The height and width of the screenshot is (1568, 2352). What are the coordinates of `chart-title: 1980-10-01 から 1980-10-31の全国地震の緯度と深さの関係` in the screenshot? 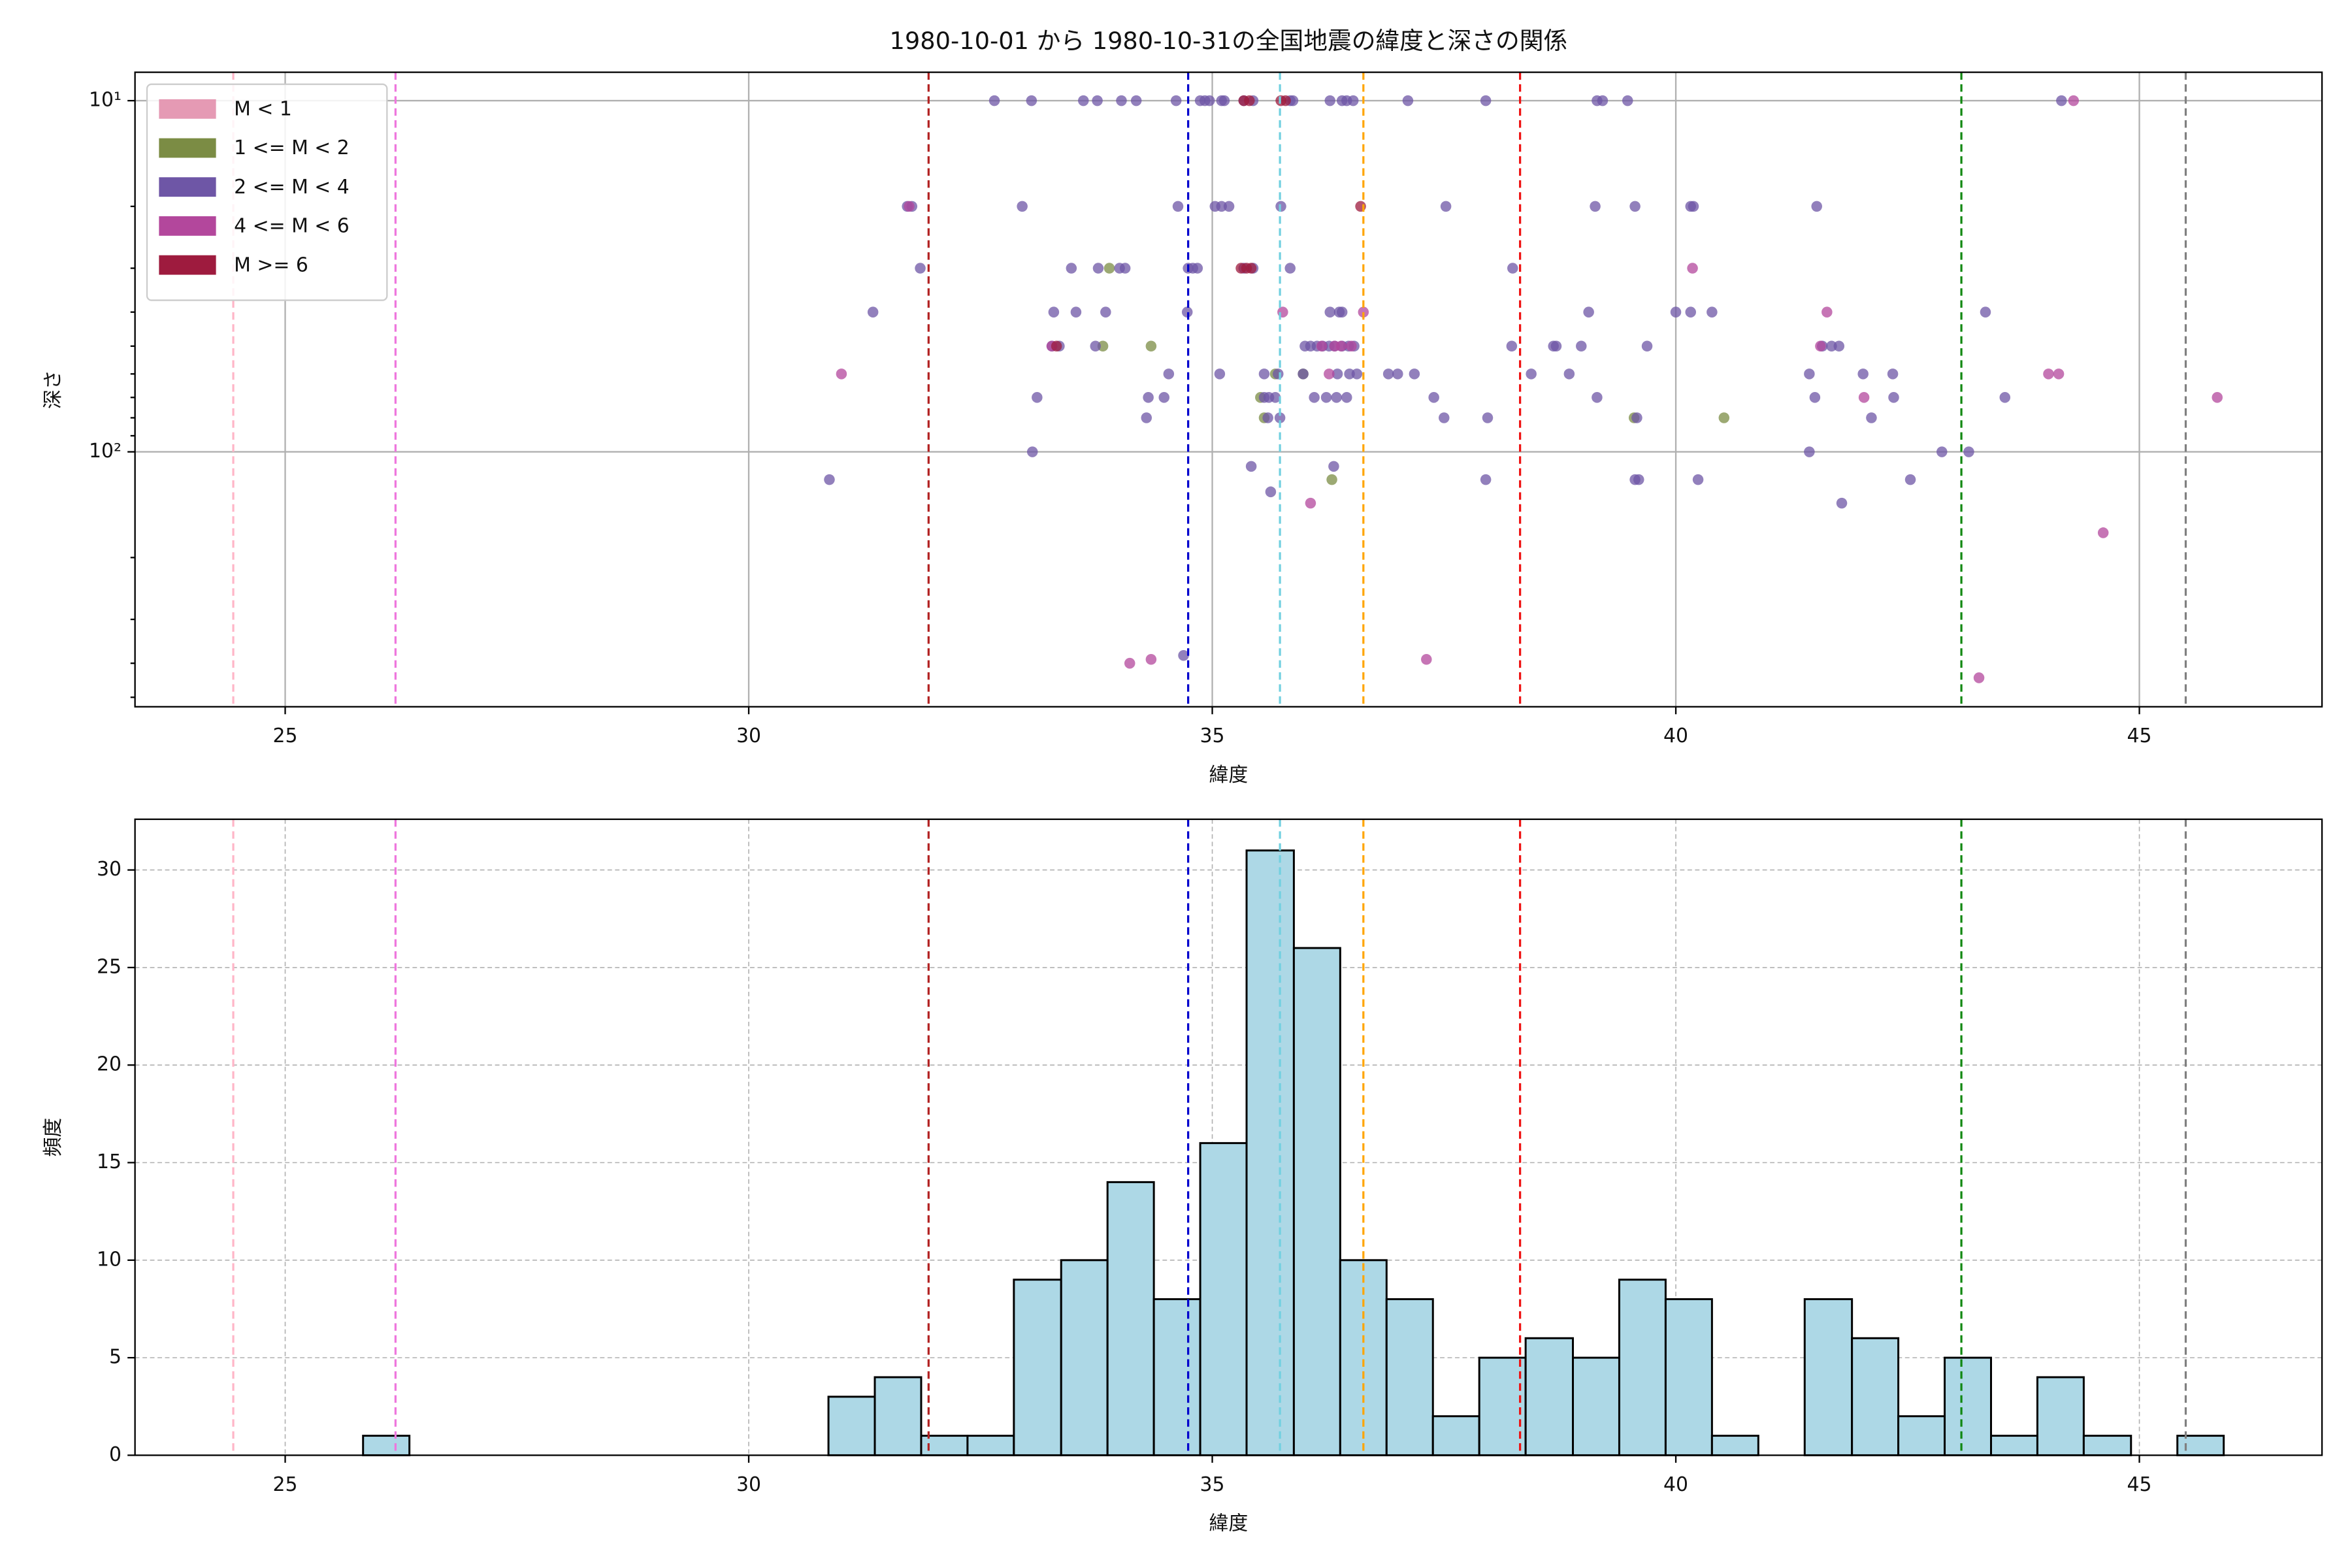 It's located at (1229, 41).